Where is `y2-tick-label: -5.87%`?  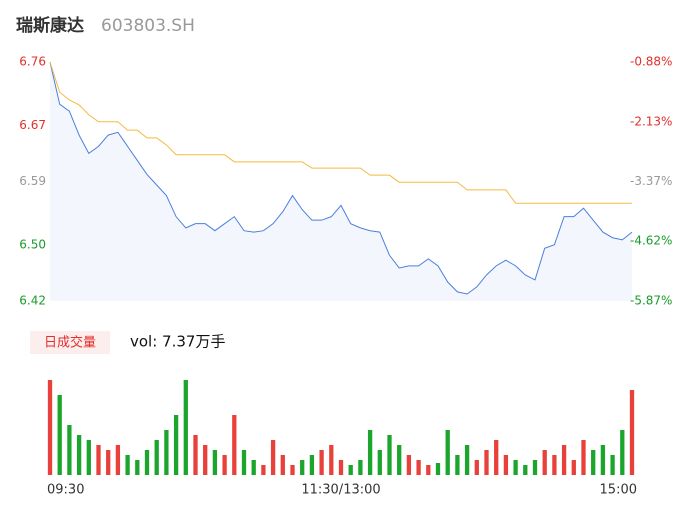 y2-tick-label: -5.87% is located at coordinates (651, 301).